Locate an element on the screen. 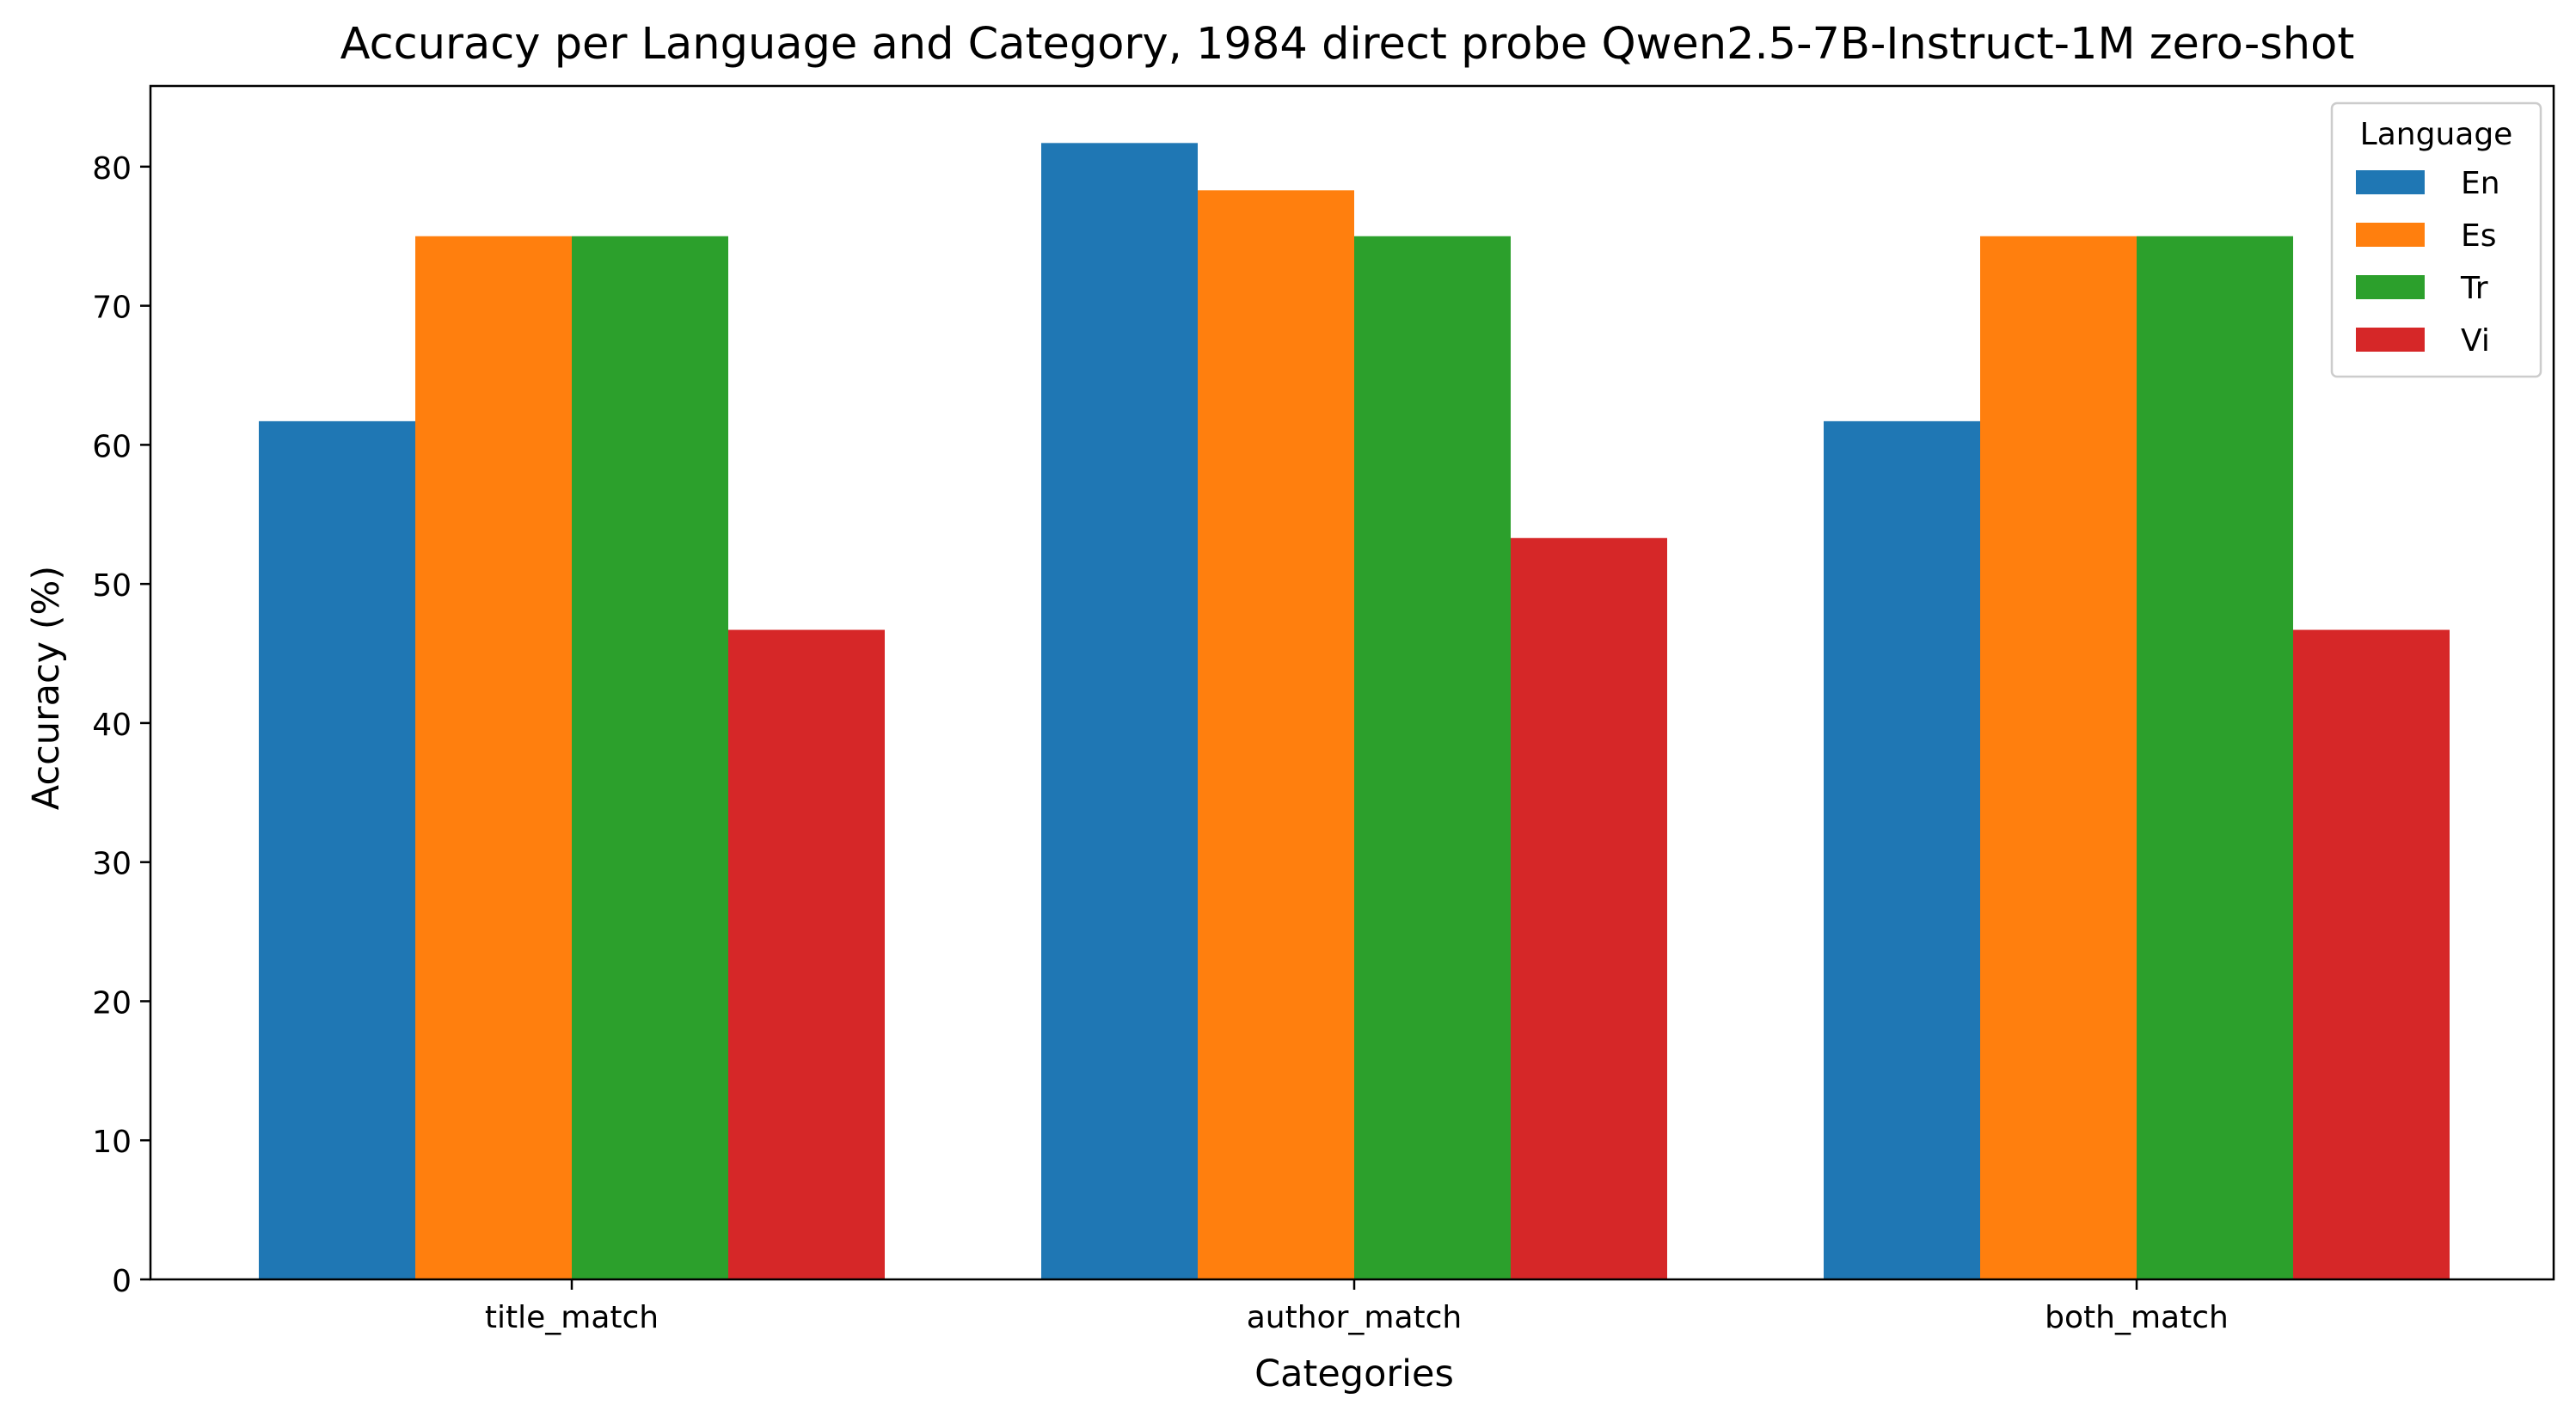 This screenshot has width=2576, height=1423. y-tick-label: 80 is located at coordinates (112, 169).